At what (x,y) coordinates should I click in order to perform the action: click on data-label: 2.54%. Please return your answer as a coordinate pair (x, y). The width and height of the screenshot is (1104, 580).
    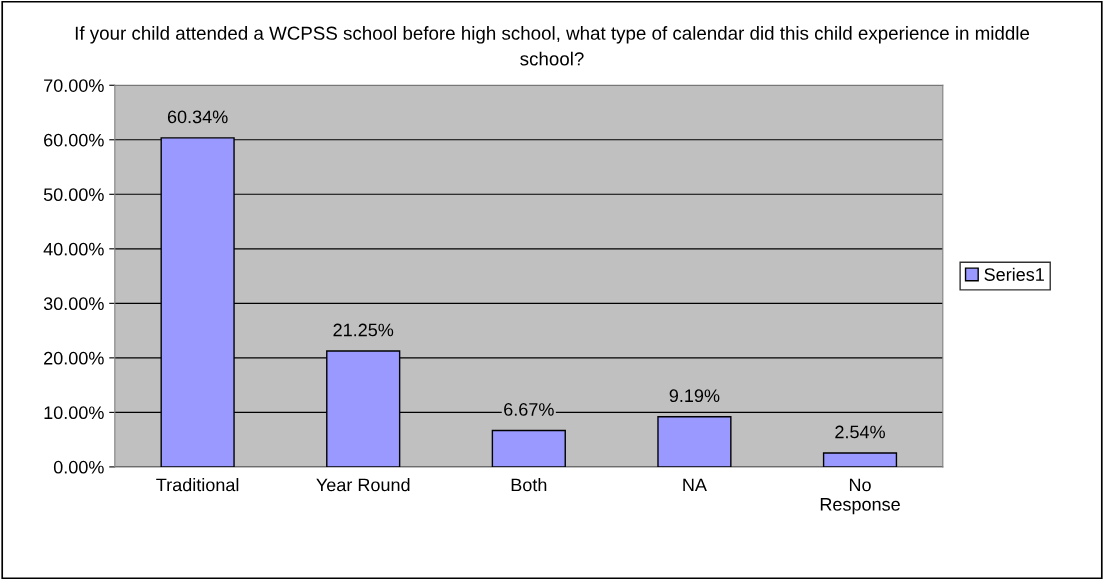
    Looking at the image, I should click on (860, 432).